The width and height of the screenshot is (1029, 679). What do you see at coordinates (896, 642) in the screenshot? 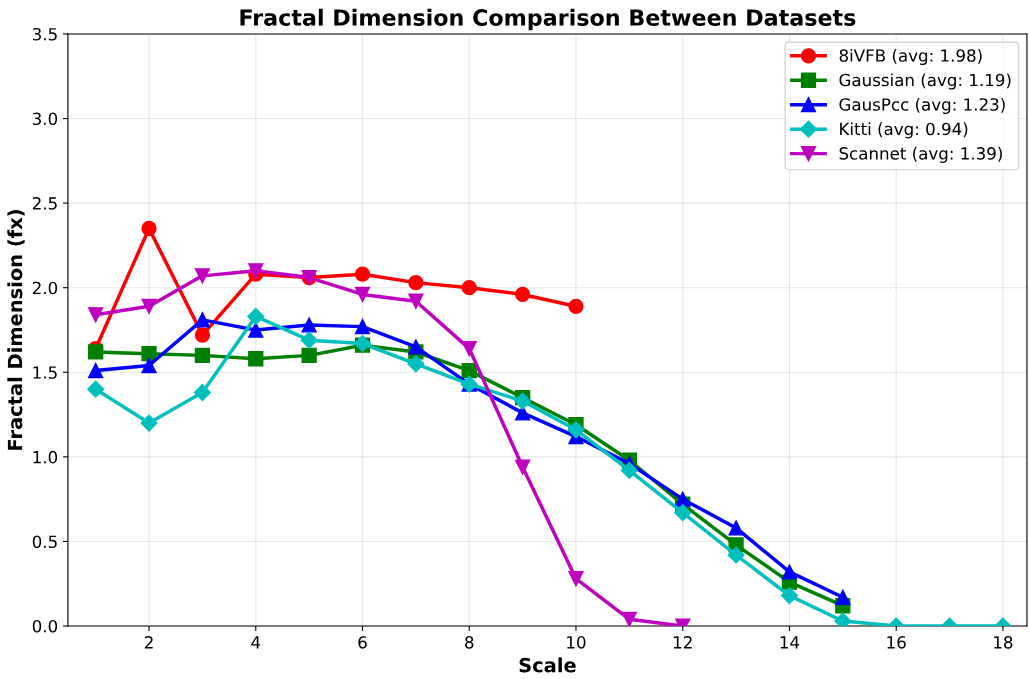
I see `x-tick-label: 16` at bounding box center [896, 642].